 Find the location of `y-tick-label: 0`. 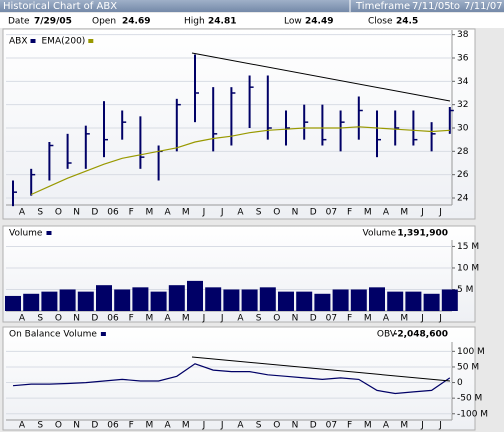

y-tick-label: 0 is located at coordinates (460, 383).